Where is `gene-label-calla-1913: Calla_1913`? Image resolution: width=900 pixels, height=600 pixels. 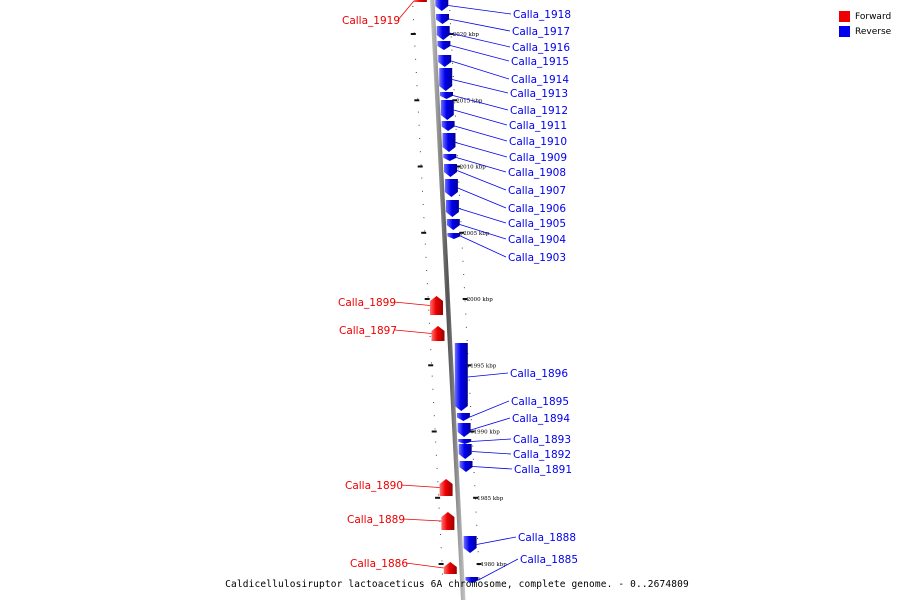 gene-label-calla-1913: Calla_1913 is located at coordinates (539, 94).